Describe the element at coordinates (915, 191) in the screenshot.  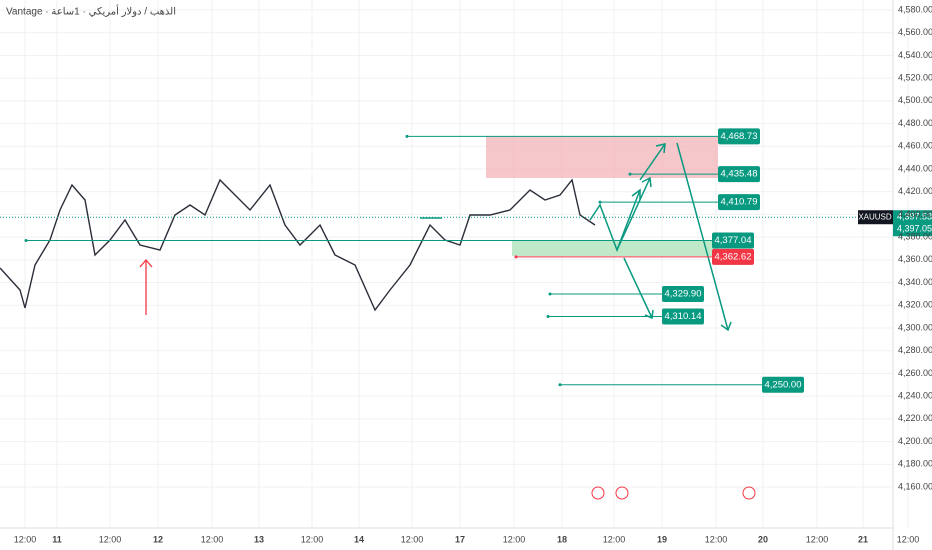
I see `price-tick-label: 4,420.00` at that location.